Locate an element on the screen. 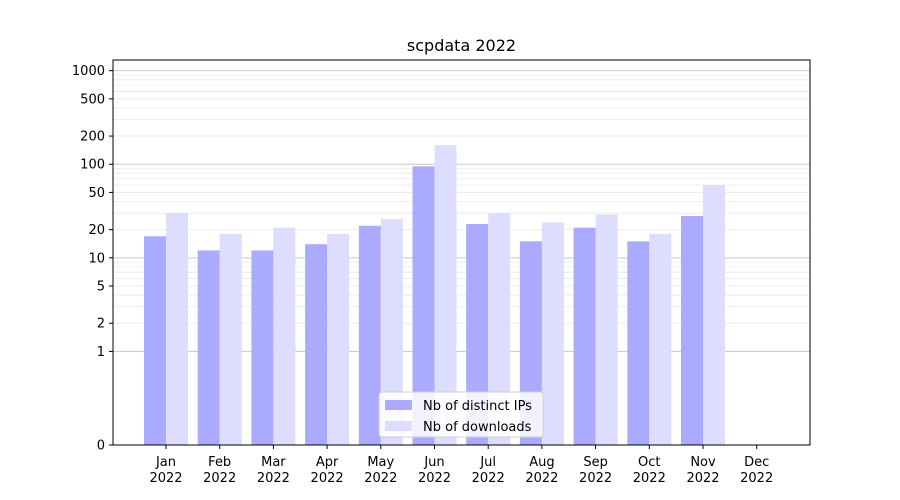 This screenshot has width=900, height=500. x-tick-label: Jul 2022 is located at coordinates (488, 470).